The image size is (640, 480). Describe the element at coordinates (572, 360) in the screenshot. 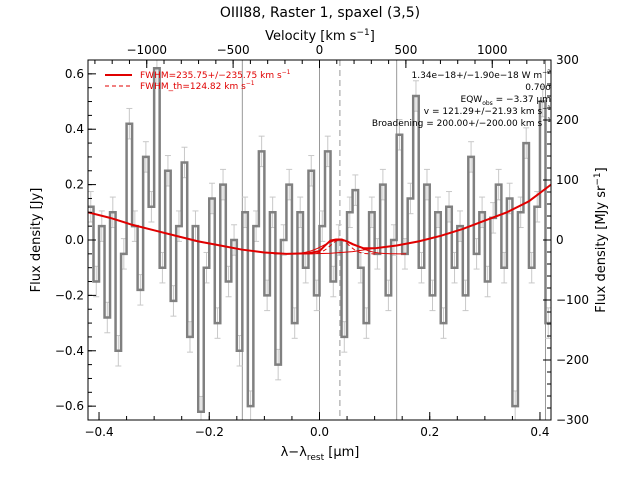

I see `right-tick-label-1: −200` at that location.